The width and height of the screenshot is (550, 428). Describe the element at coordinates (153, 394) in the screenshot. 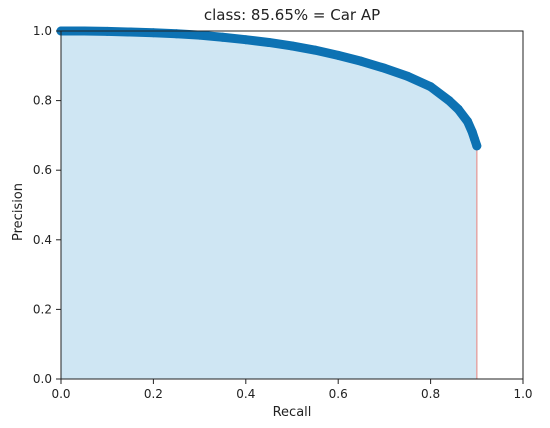

I see `x-tick-label: 0.2` at that location.